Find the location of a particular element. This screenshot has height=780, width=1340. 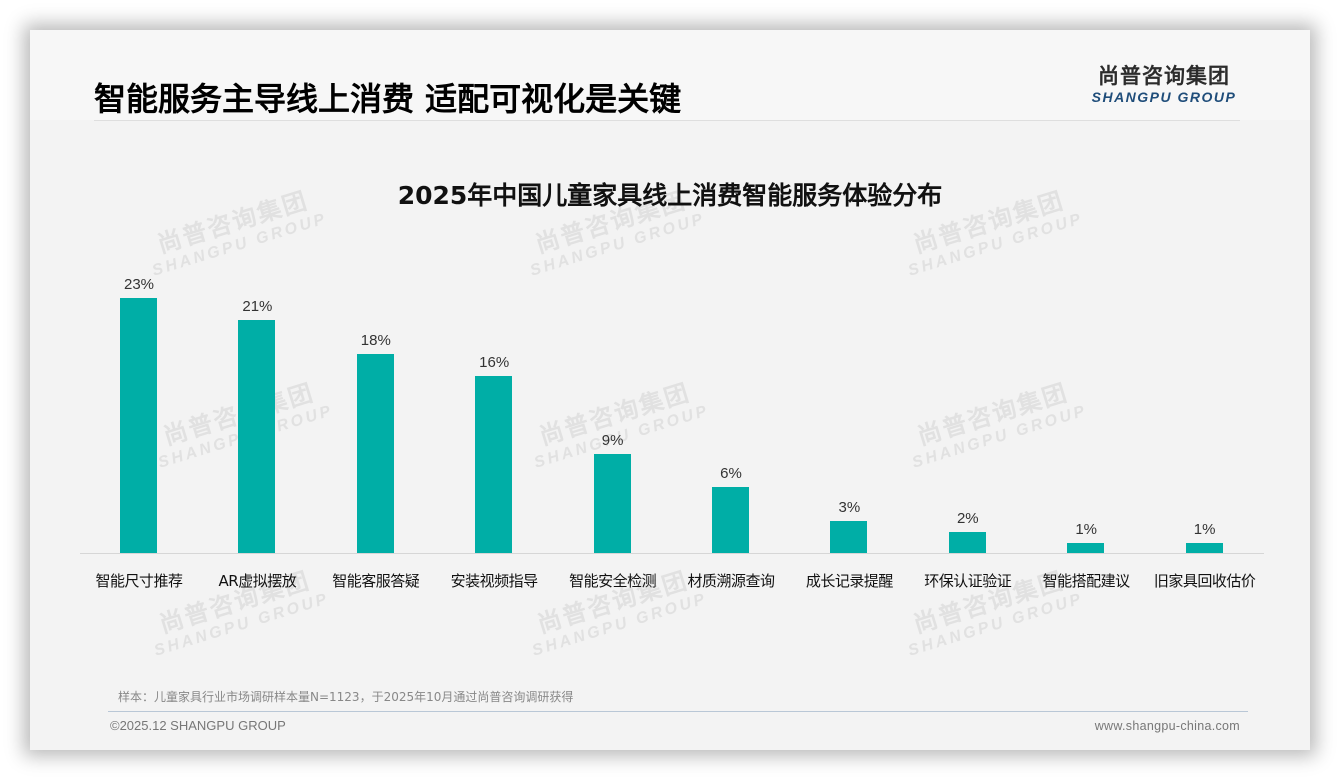

bar-group: 18% is located at coordinates (376, 407).